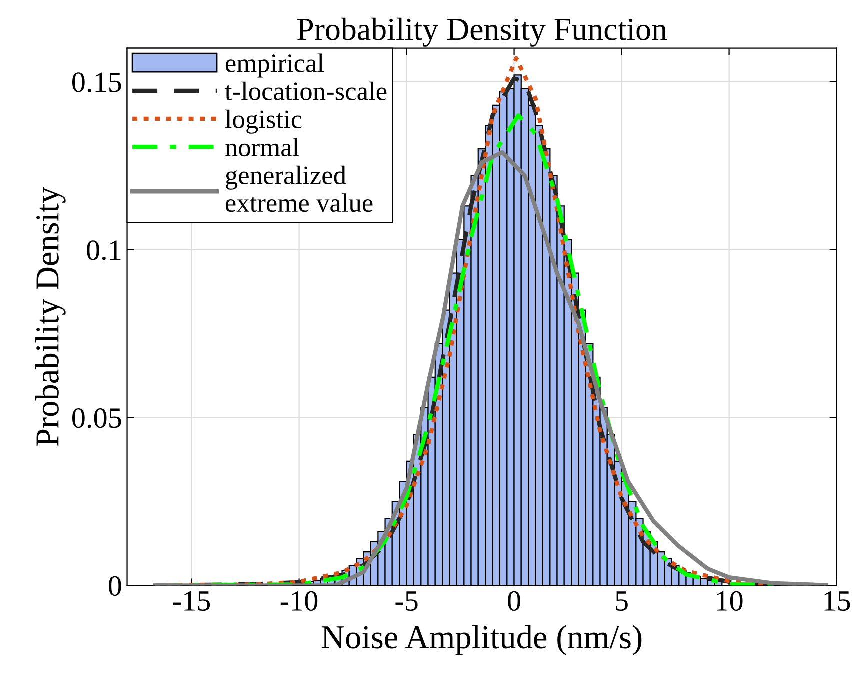 Image resolution: width=860 pixels, height=681 pixels. Describe the element at coordinates (299, 189) in the screenshot. I see `legend-label: generalized extreme value` at that location.